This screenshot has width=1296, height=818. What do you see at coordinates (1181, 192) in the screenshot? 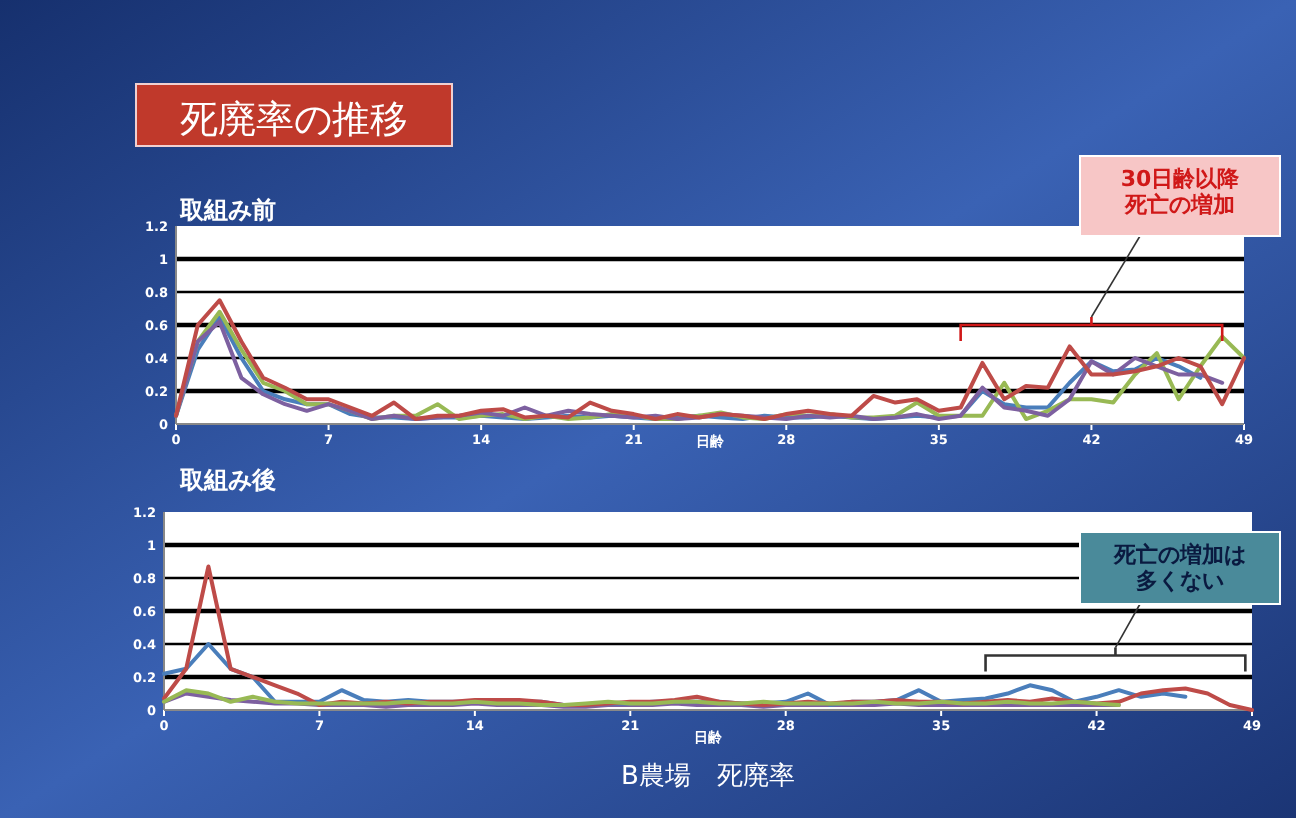
I see `text: 30日齢以降死亡の増加` at bounding box center [1181, 192].